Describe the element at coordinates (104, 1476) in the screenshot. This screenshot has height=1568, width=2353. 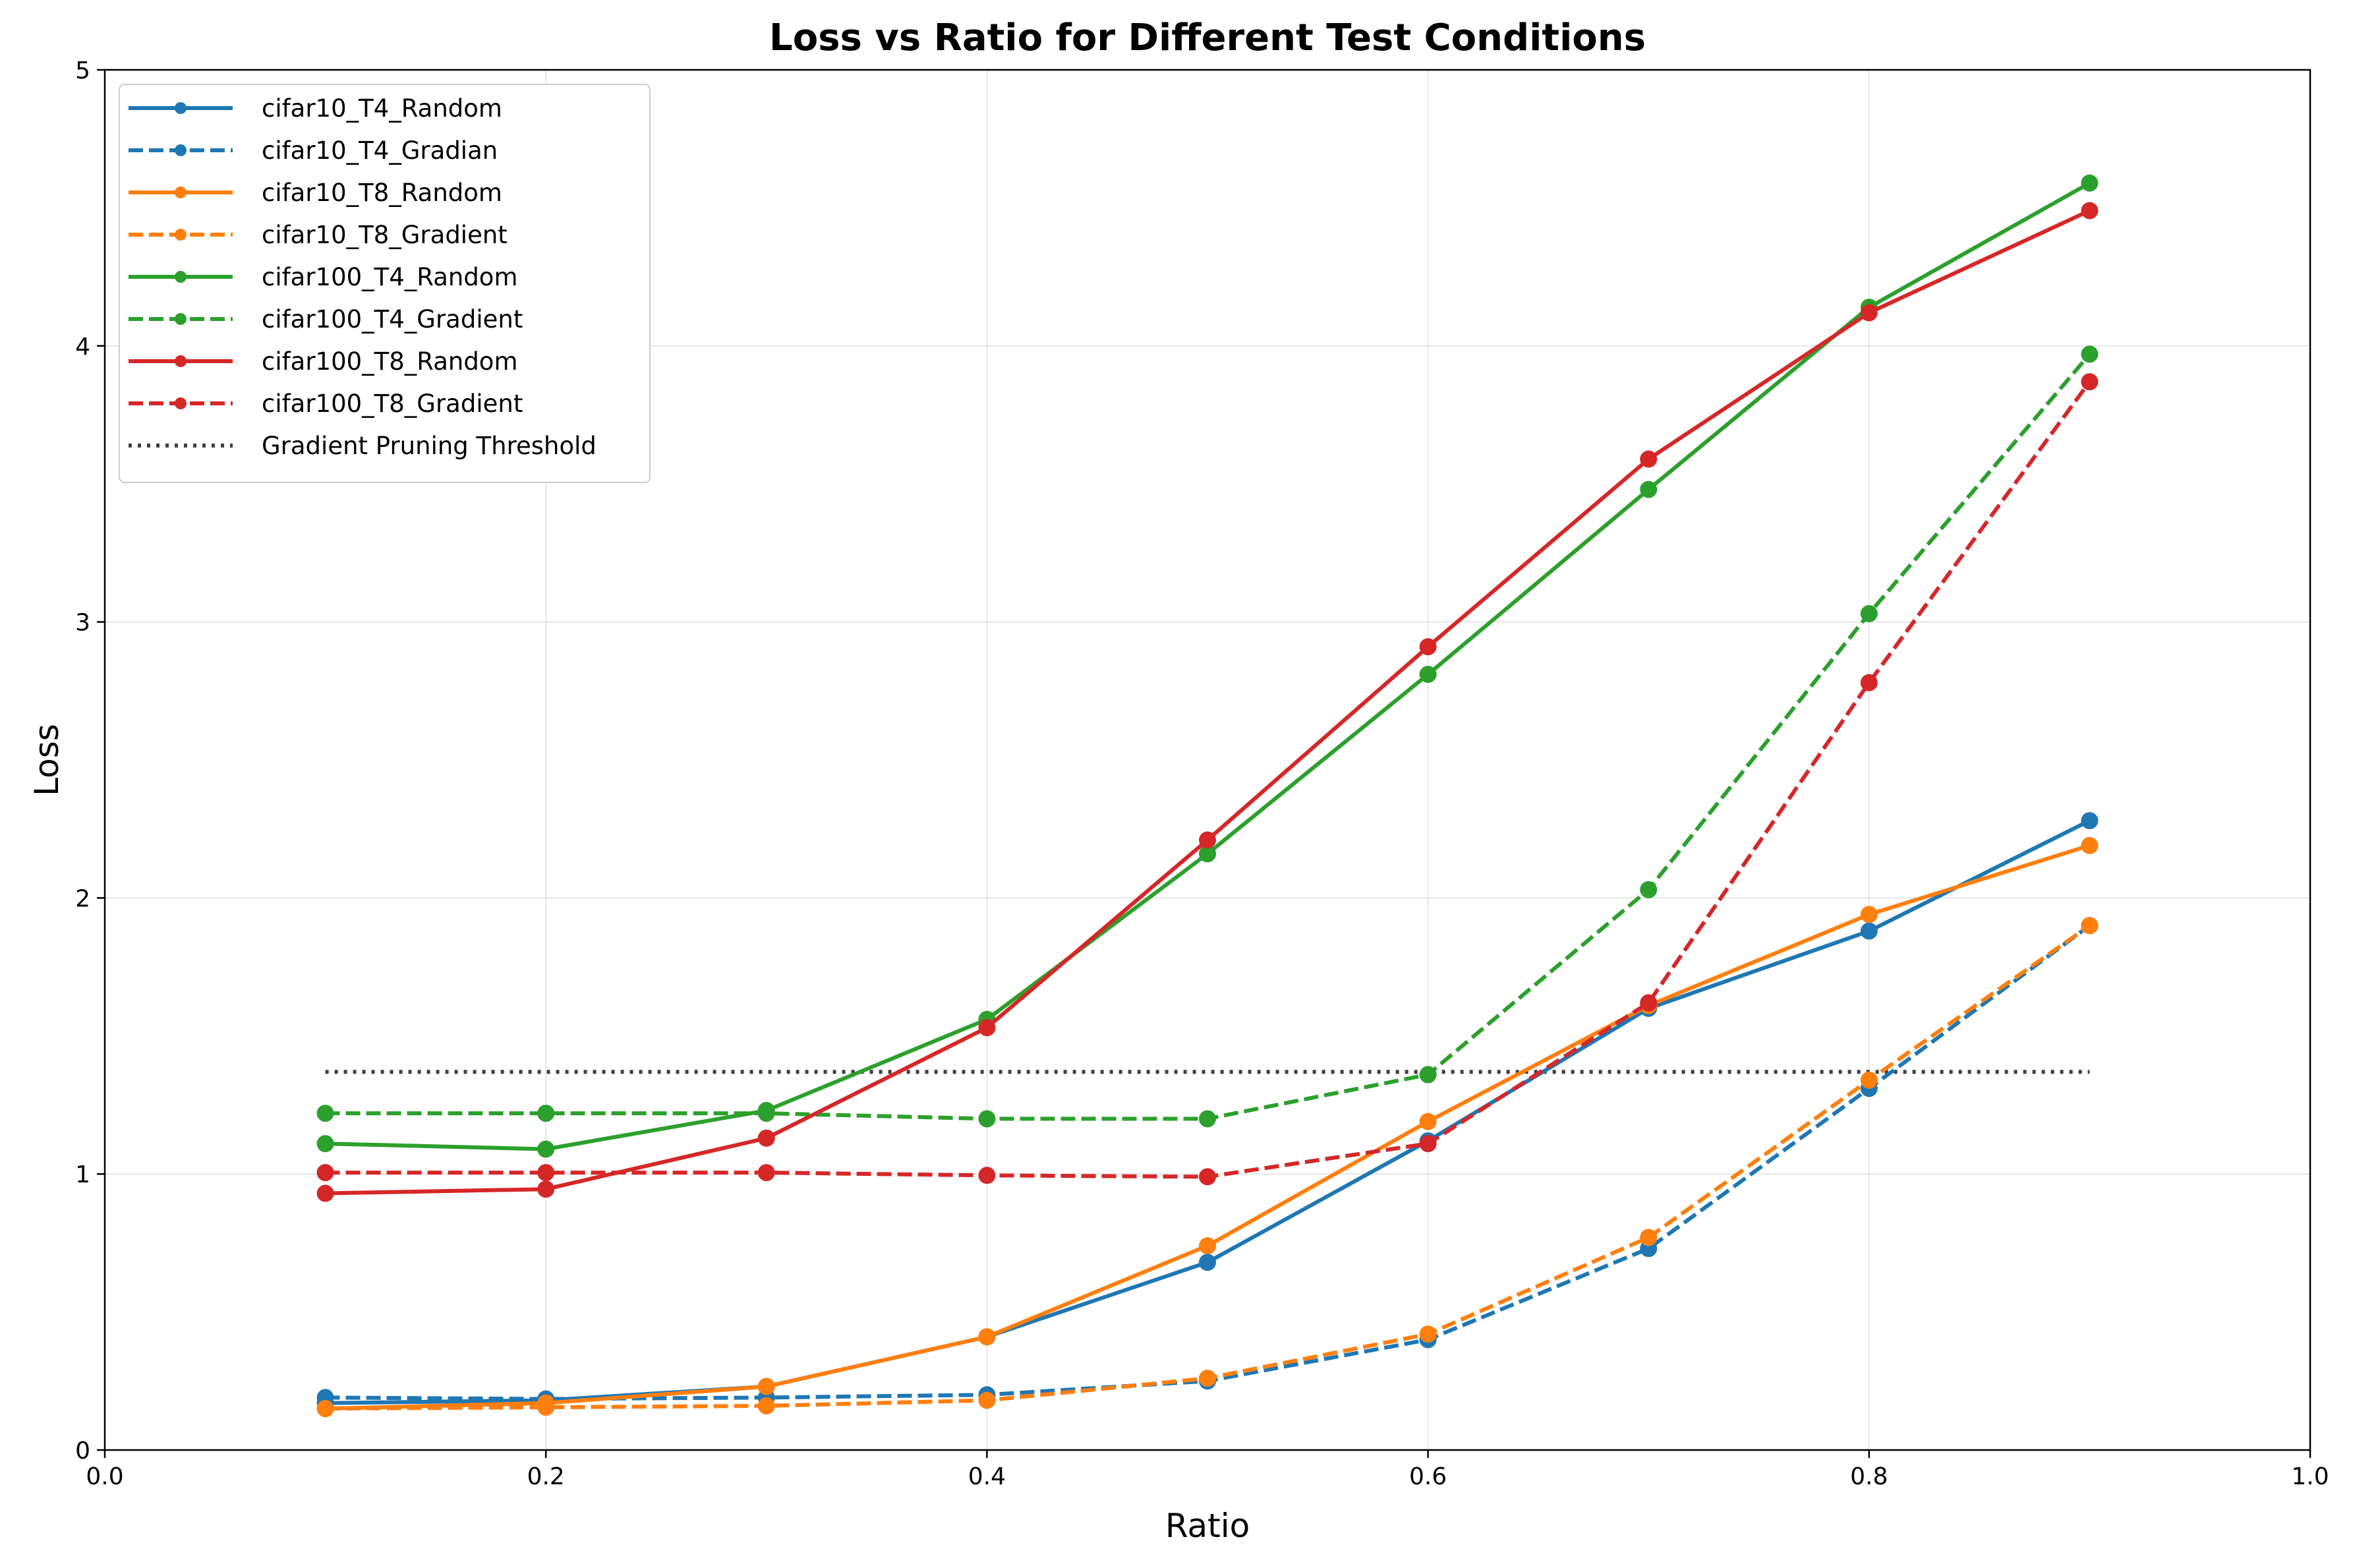
I see `x-tick-label: 0.0` at that location.